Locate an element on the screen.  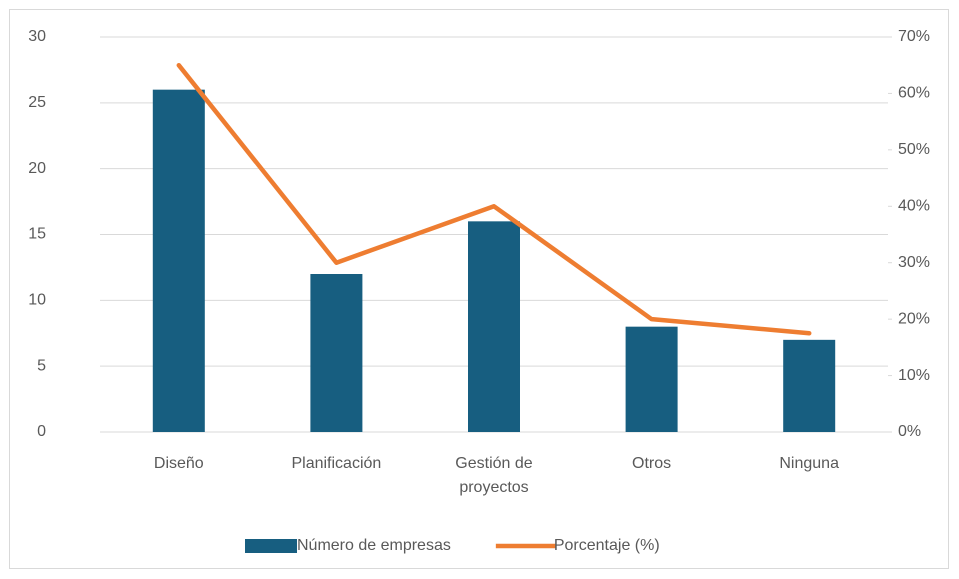
y-tick-label: 15 is located at coordinates (37, 234).